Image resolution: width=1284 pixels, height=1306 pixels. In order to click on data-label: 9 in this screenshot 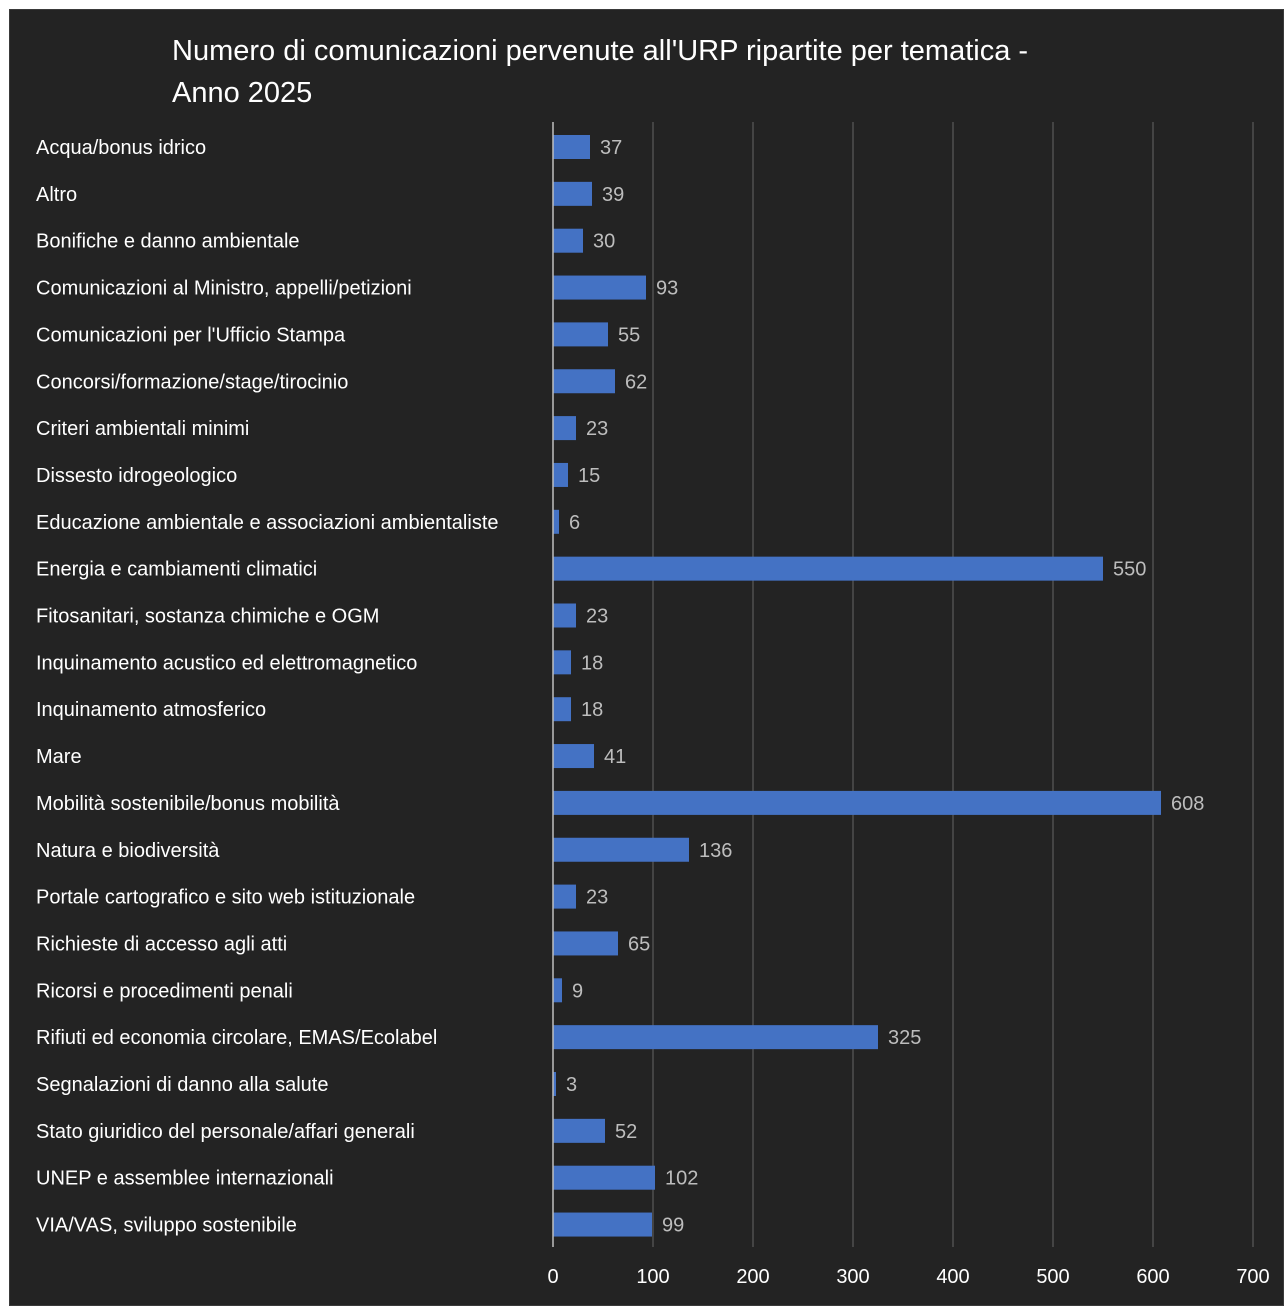, I will do `click(577, 991)`.